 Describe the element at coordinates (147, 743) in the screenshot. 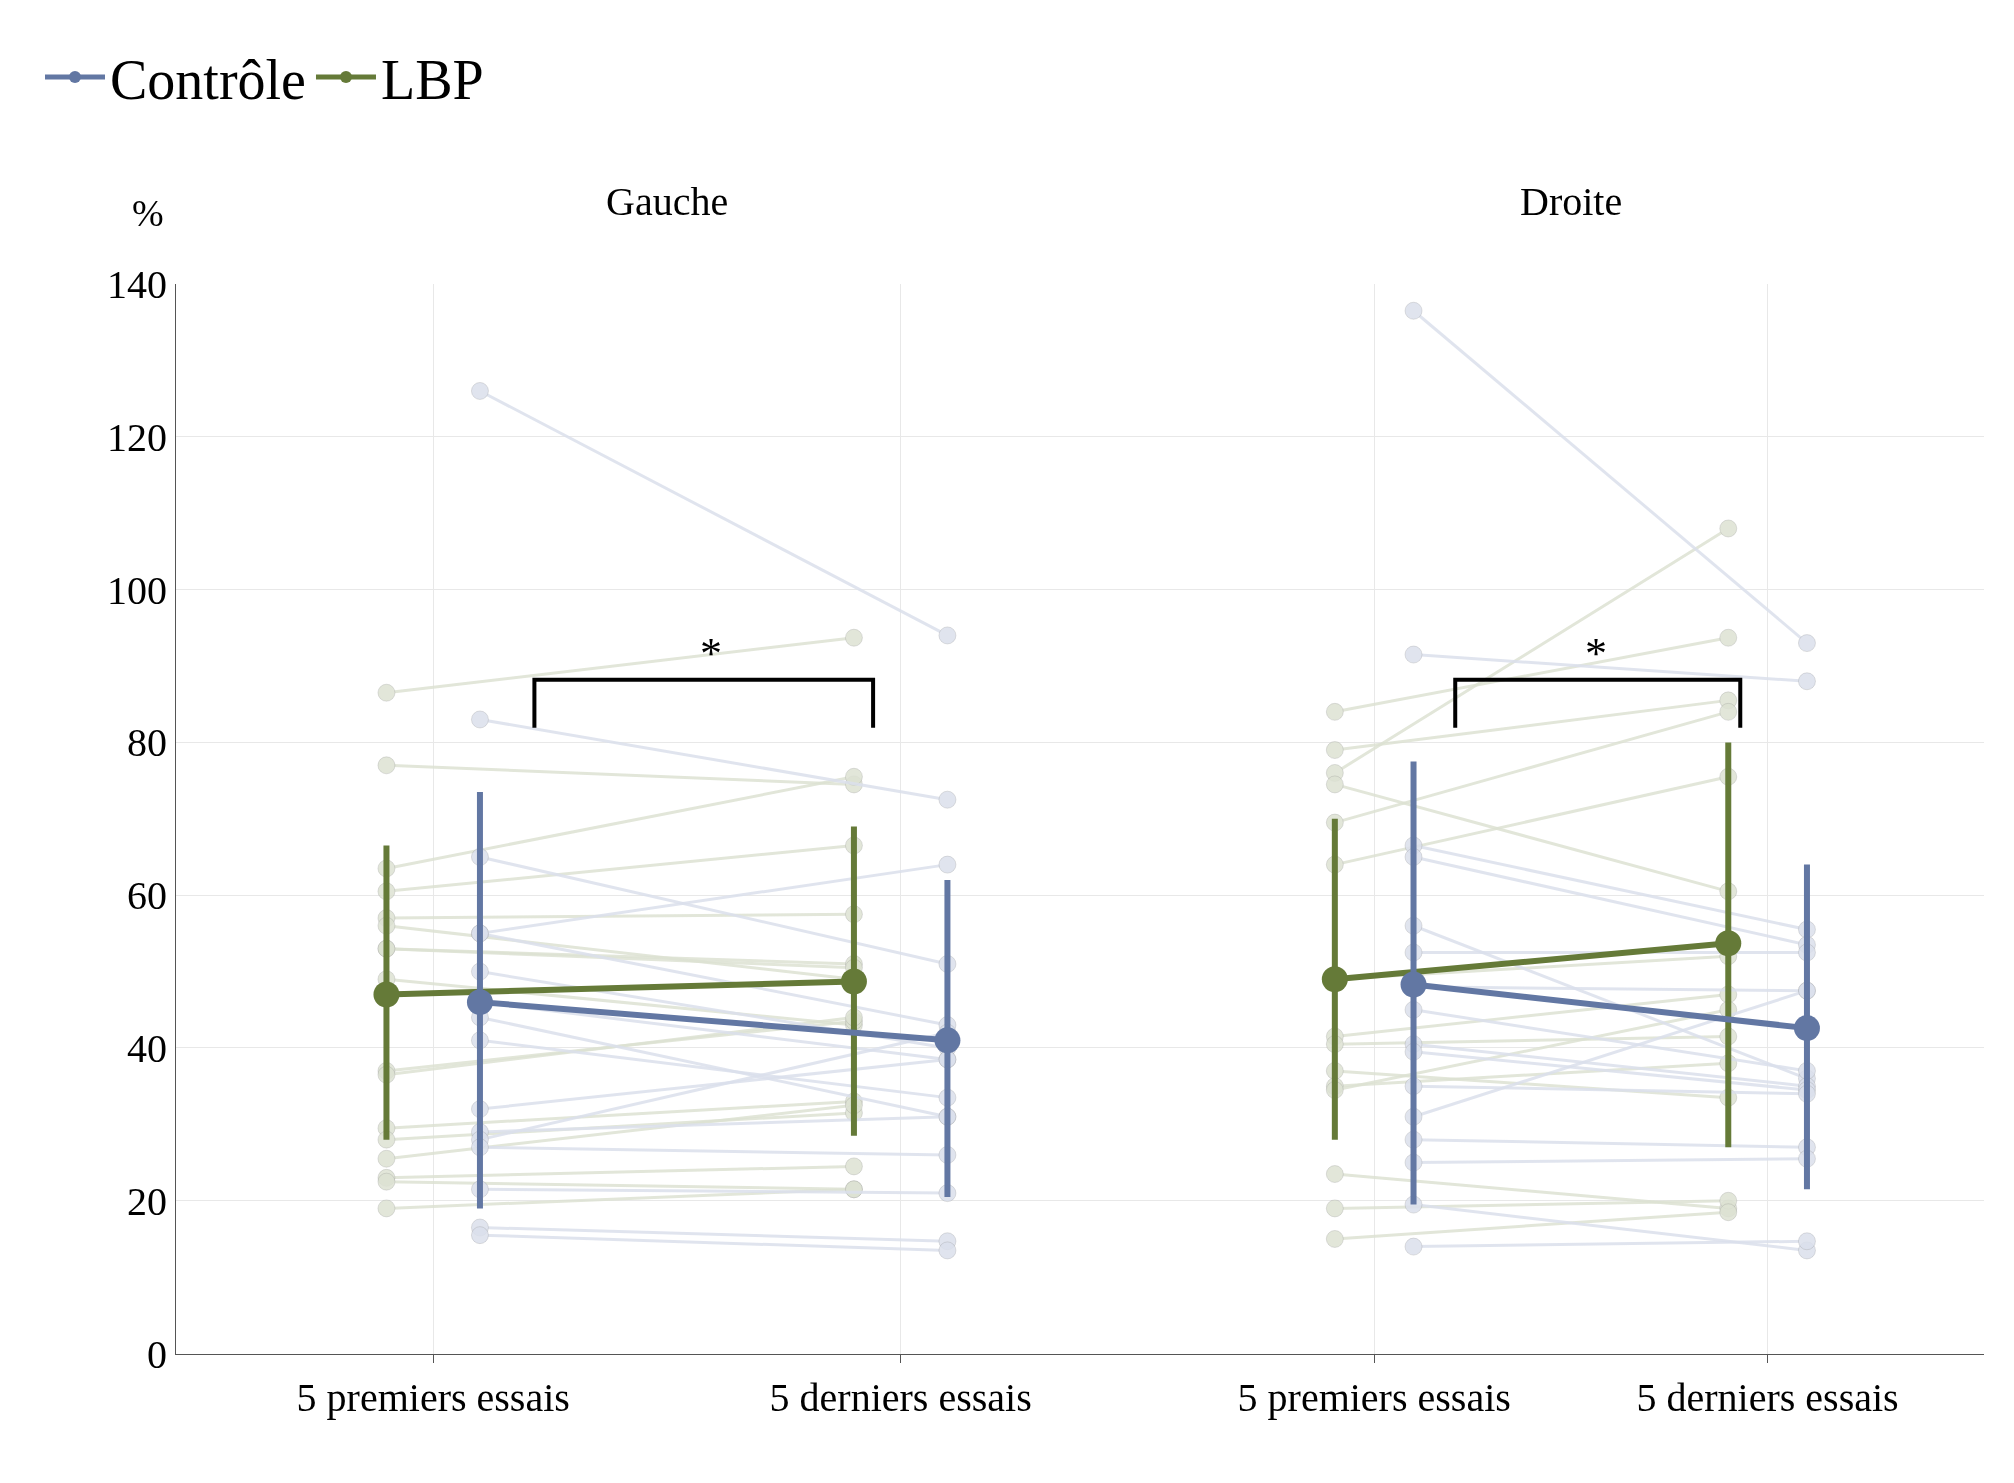

I see `y-tick-label: 80` at that location.